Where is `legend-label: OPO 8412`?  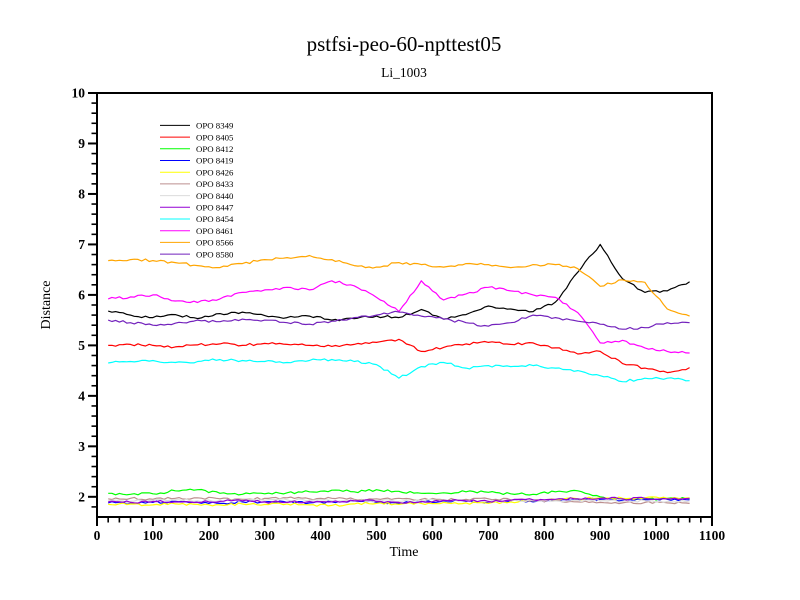
legend-label: OPO 8412 is located at coordinates (214, 149).